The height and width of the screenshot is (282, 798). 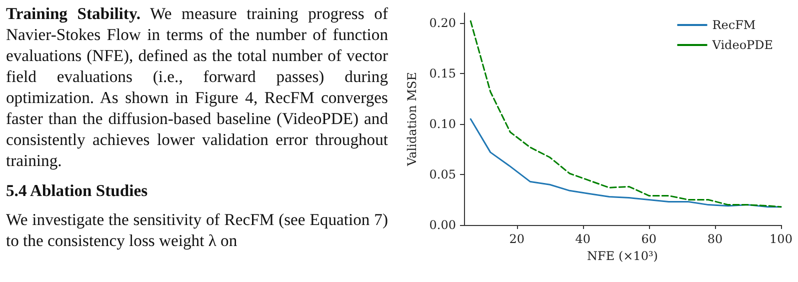 What do you see at coordinates (442, 175) in the screenshot?
I see `y-tick-label: 0.05` at bounding box center [442, 175].